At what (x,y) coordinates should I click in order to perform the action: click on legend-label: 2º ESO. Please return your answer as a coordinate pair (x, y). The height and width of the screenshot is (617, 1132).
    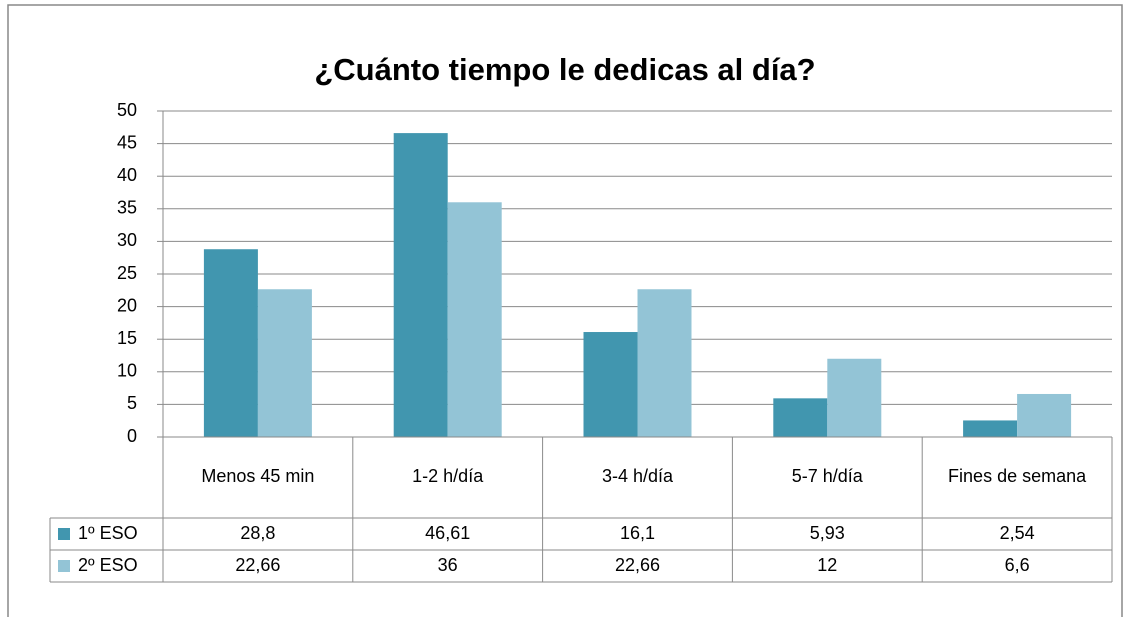
    Looking at the image, I should click on (108, 565).